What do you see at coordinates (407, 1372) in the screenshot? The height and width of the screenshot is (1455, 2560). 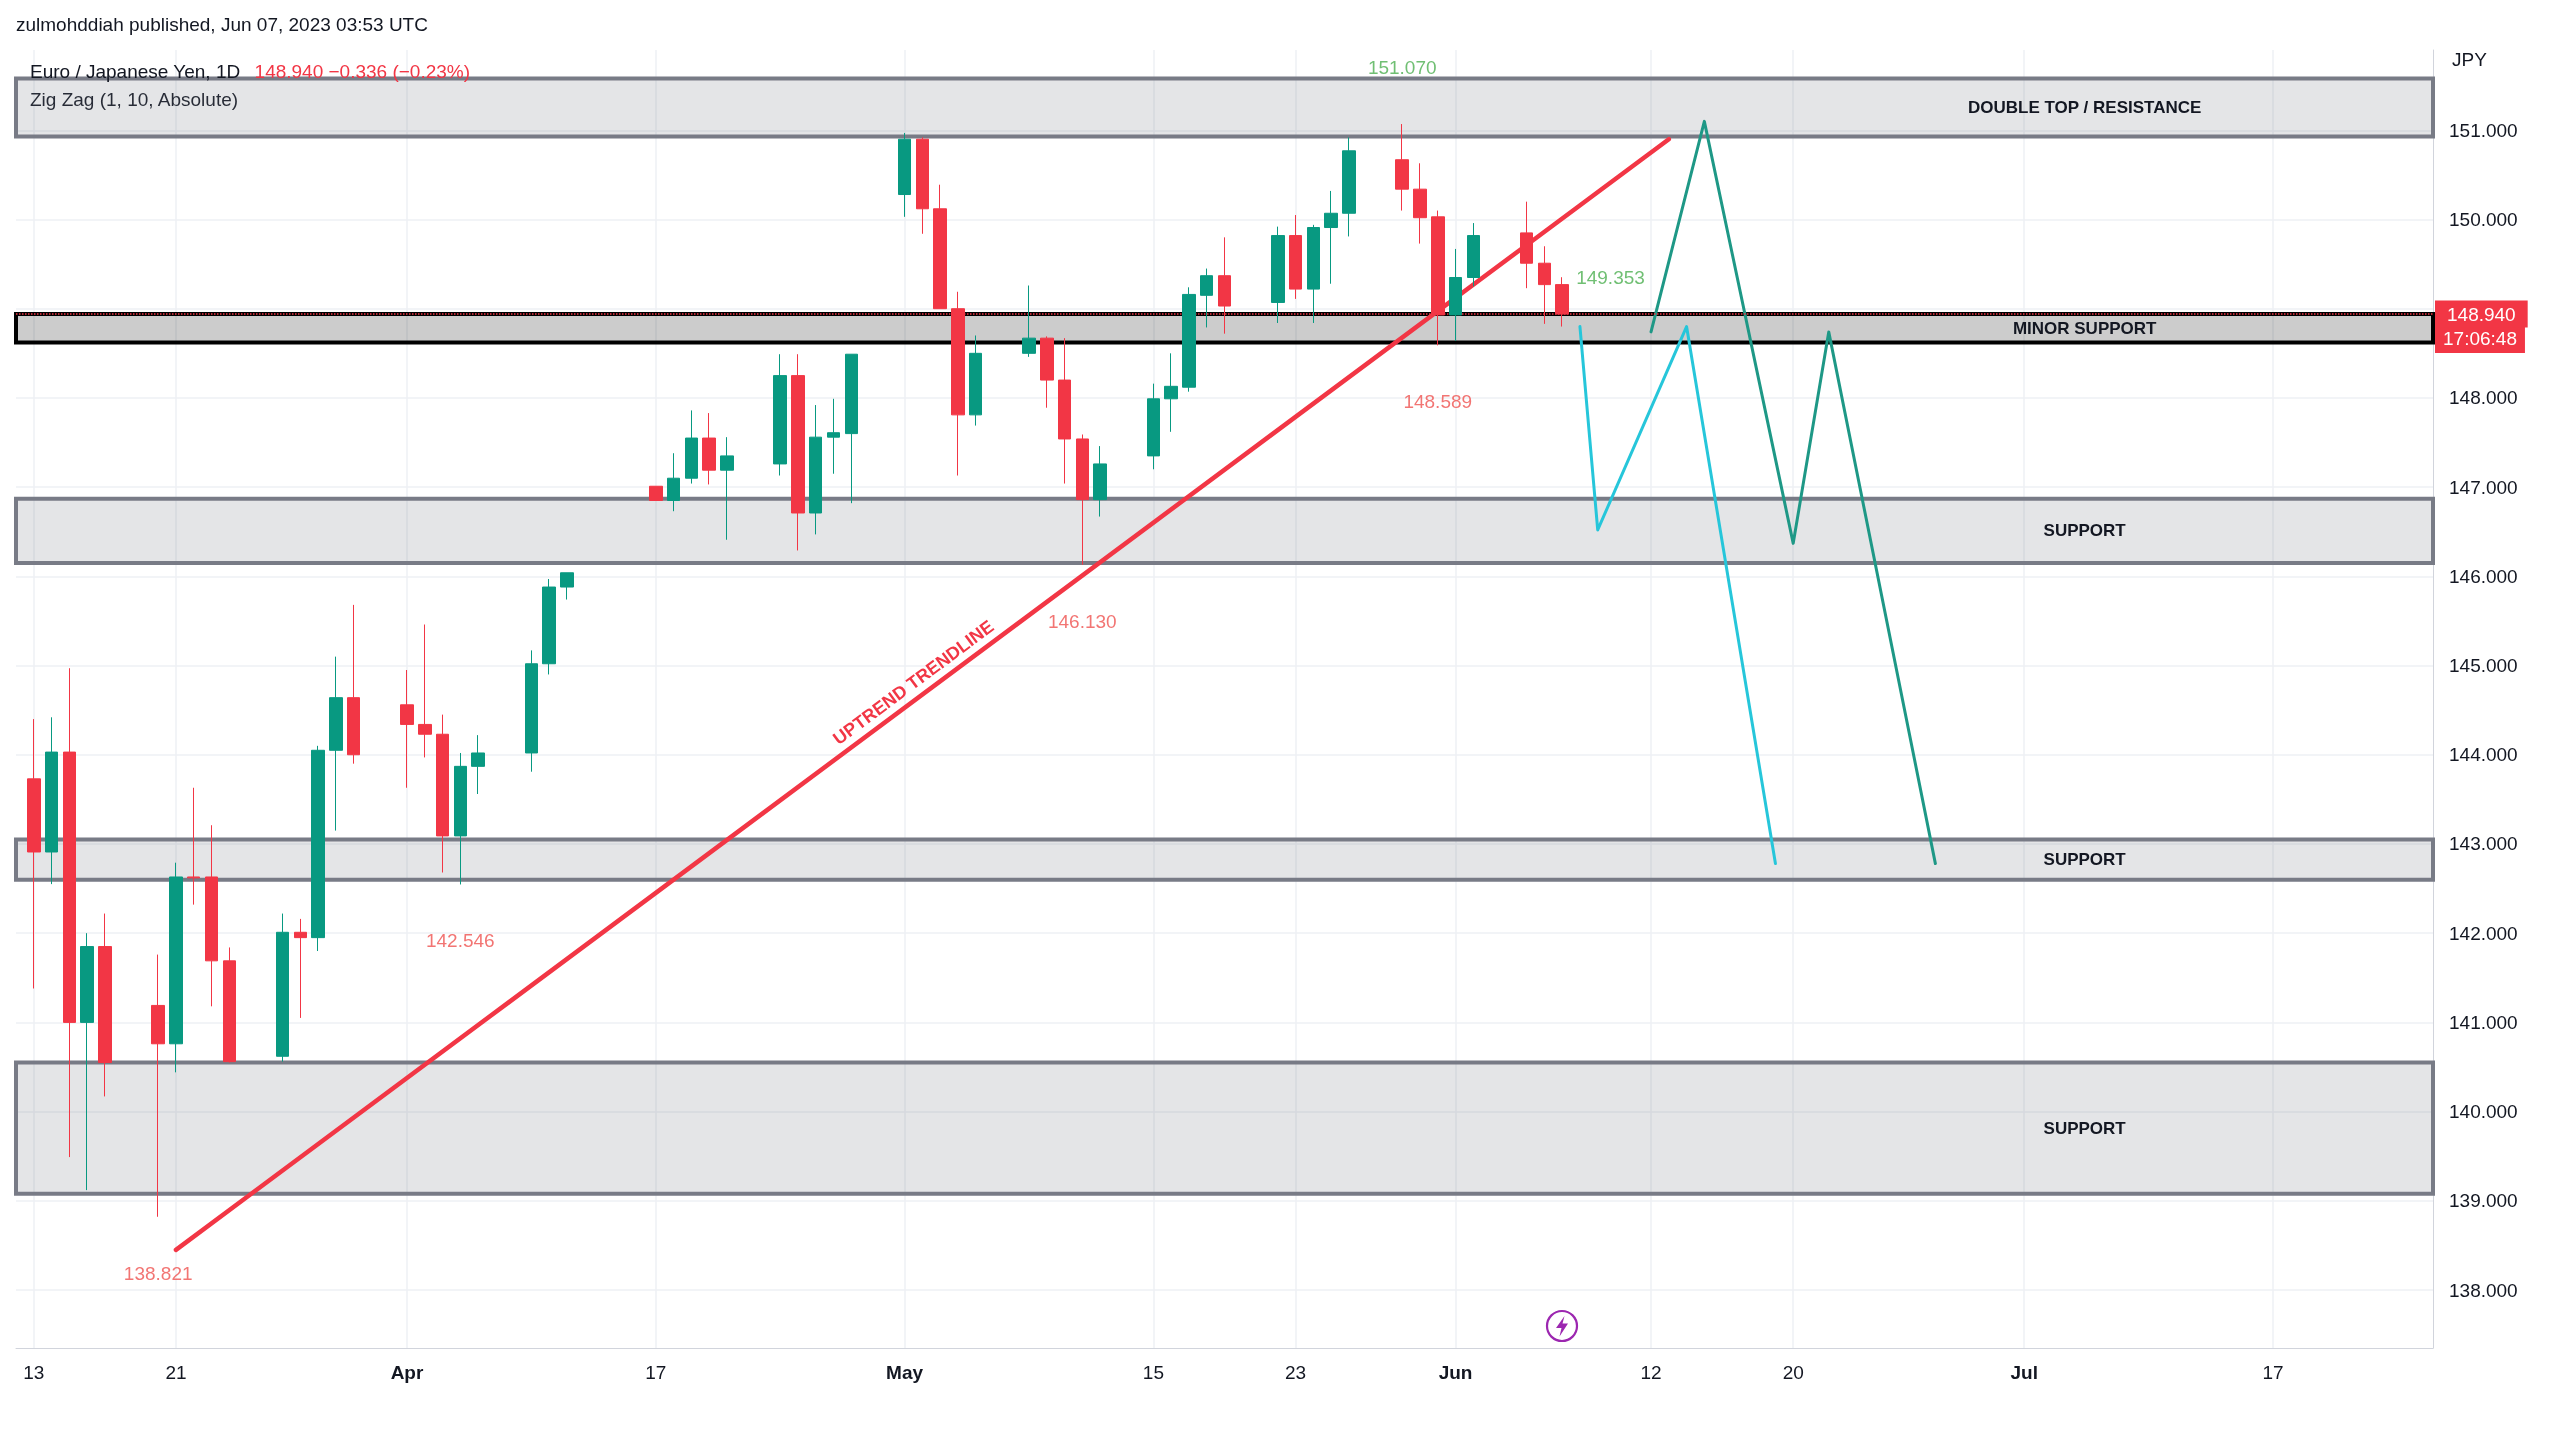 I see `x-tick-label: Apr` at bounding box center [407, 1372].